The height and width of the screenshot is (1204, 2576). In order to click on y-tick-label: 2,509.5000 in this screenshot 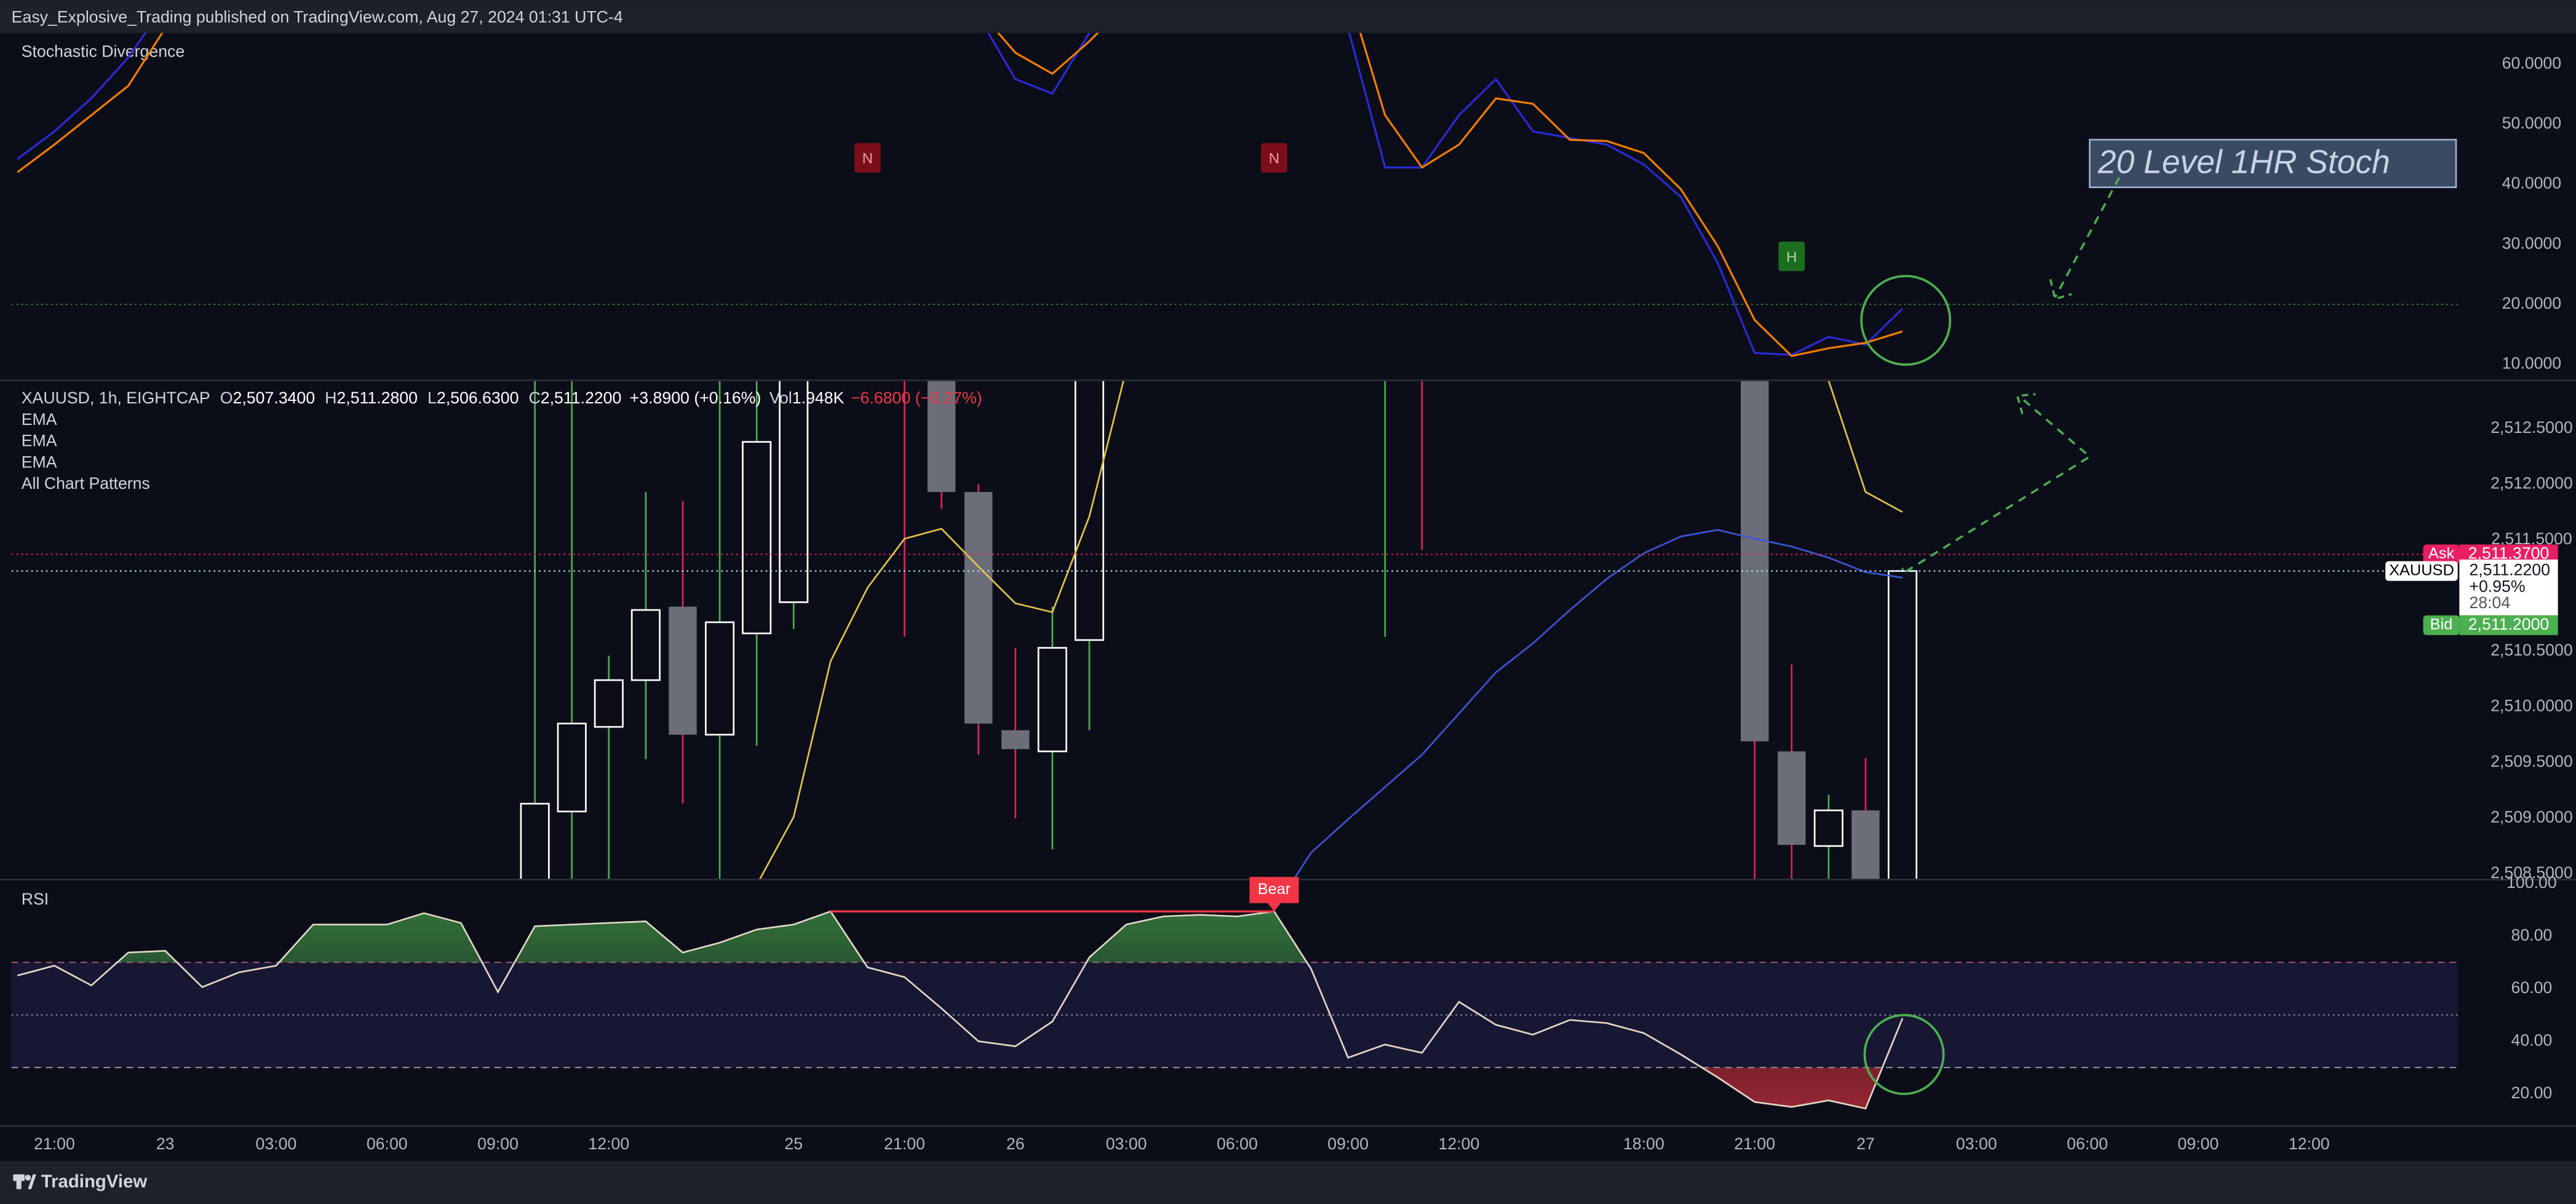, I will do `click(2532, 761)`.